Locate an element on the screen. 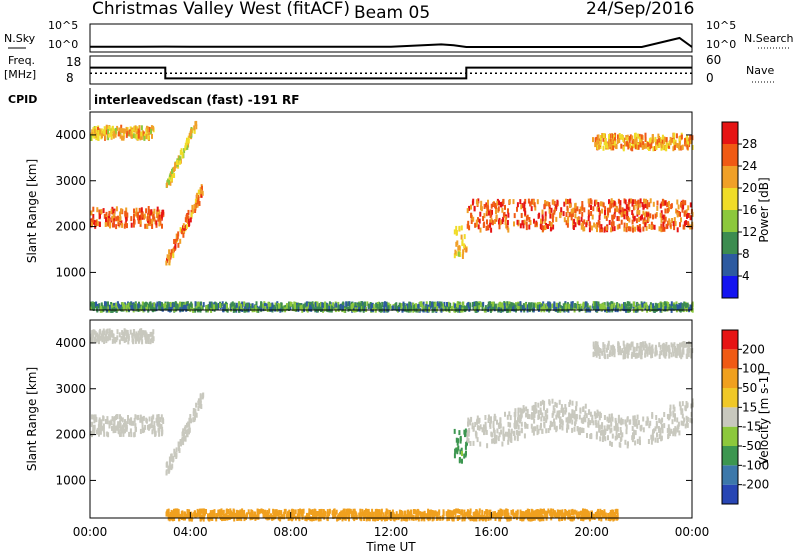 This screenshot has height=554, width=800. station-title: Christmas Valley West (fitACF) is located at coordinates (221, 9).